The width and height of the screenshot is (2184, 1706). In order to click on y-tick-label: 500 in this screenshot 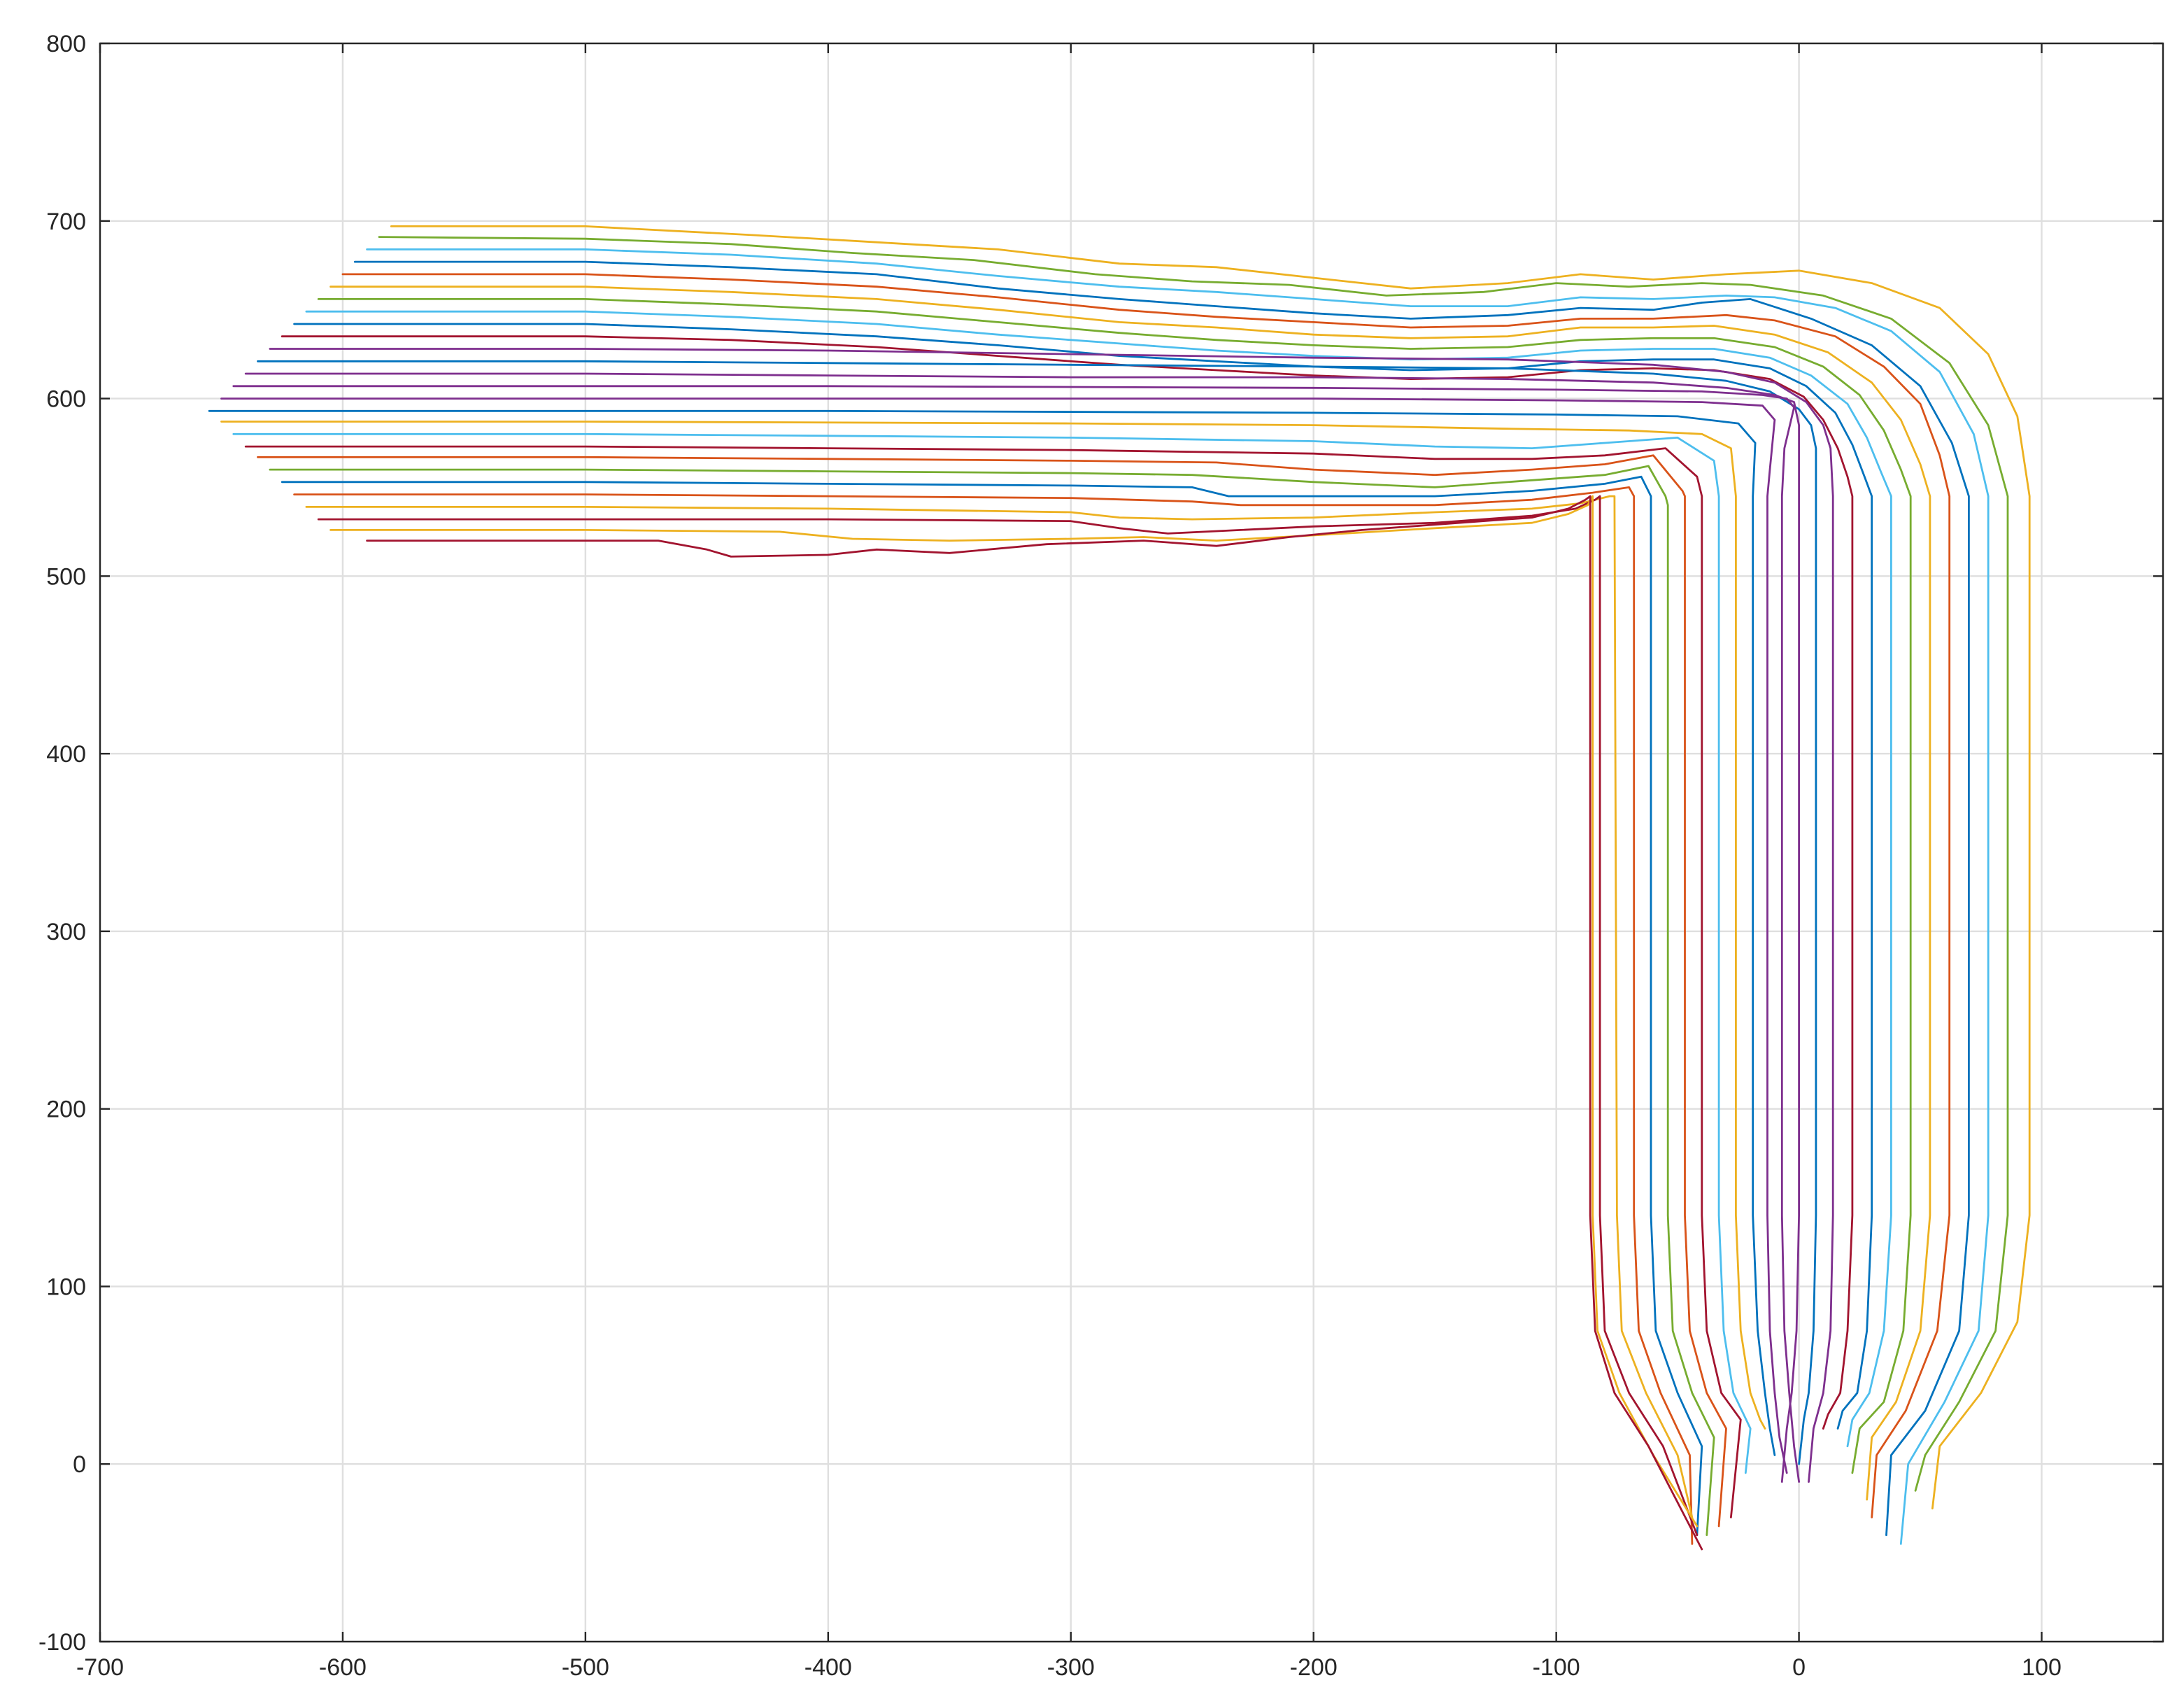, I will do `click(66, 576)`.